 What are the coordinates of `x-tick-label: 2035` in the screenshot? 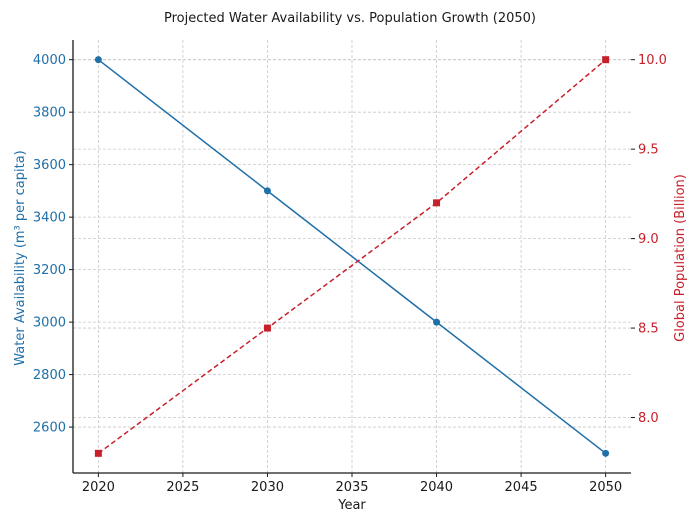 It's located at (351, 487).